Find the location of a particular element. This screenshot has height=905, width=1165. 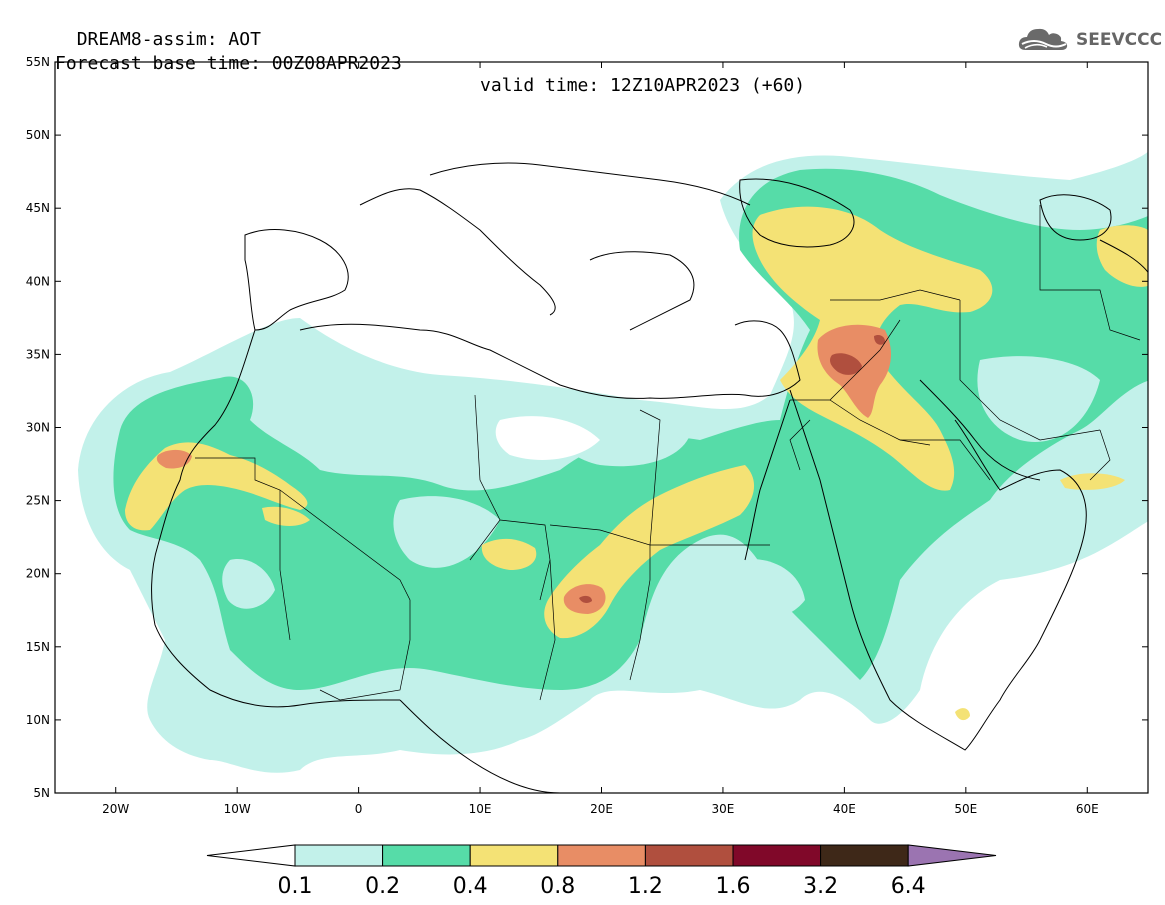

colorbar-under-arrow is located at coordinates (251, 855).